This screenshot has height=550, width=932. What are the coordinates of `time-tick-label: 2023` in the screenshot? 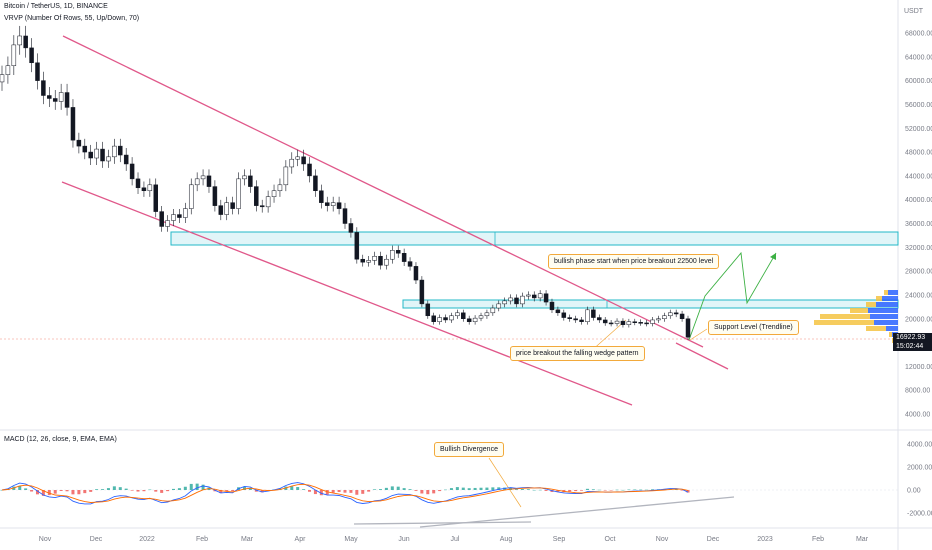 It's located at (765, 539).